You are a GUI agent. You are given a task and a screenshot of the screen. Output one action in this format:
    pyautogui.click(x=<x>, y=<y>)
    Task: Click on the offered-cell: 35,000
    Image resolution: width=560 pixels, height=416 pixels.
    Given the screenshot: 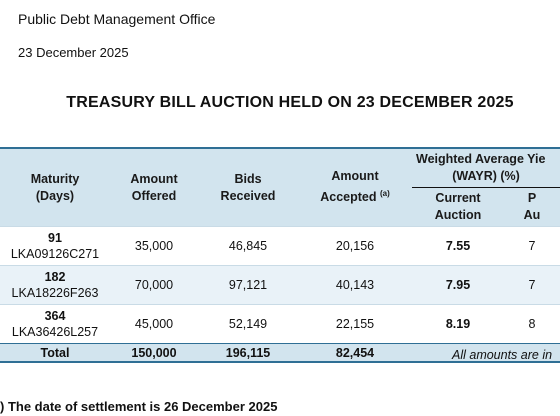 What is the action you would take?
    pyautogui.click(x=154, y=246)
    